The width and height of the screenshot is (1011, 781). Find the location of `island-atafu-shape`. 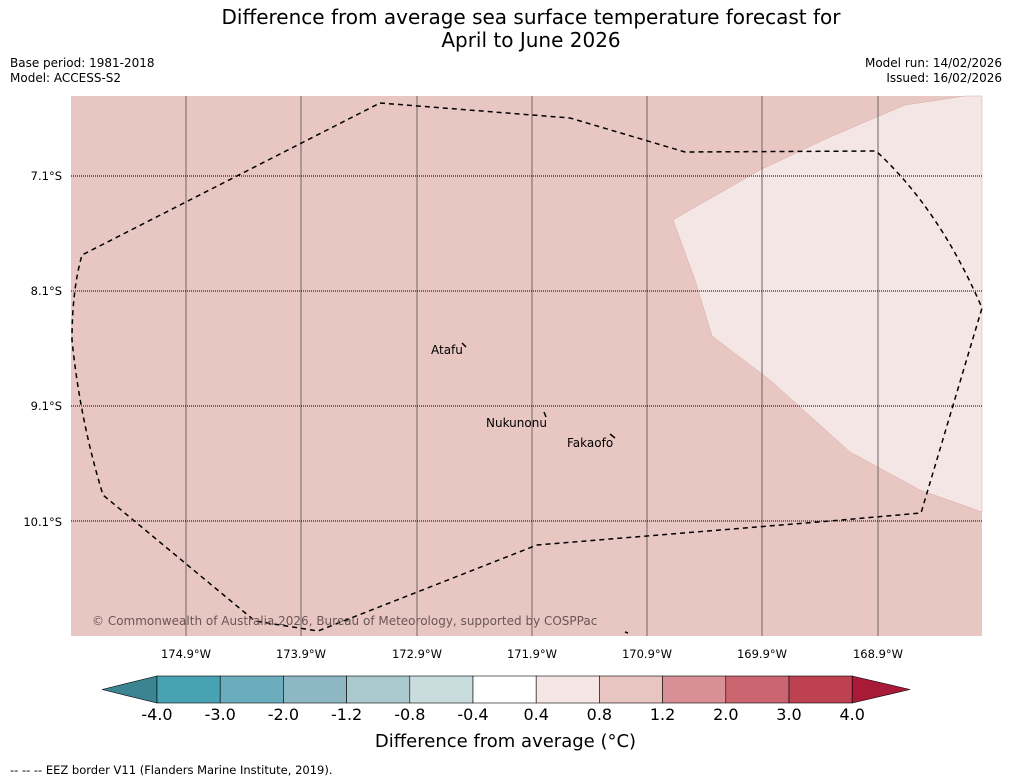

island-atafu-shape is located at coordinates (464, 345).